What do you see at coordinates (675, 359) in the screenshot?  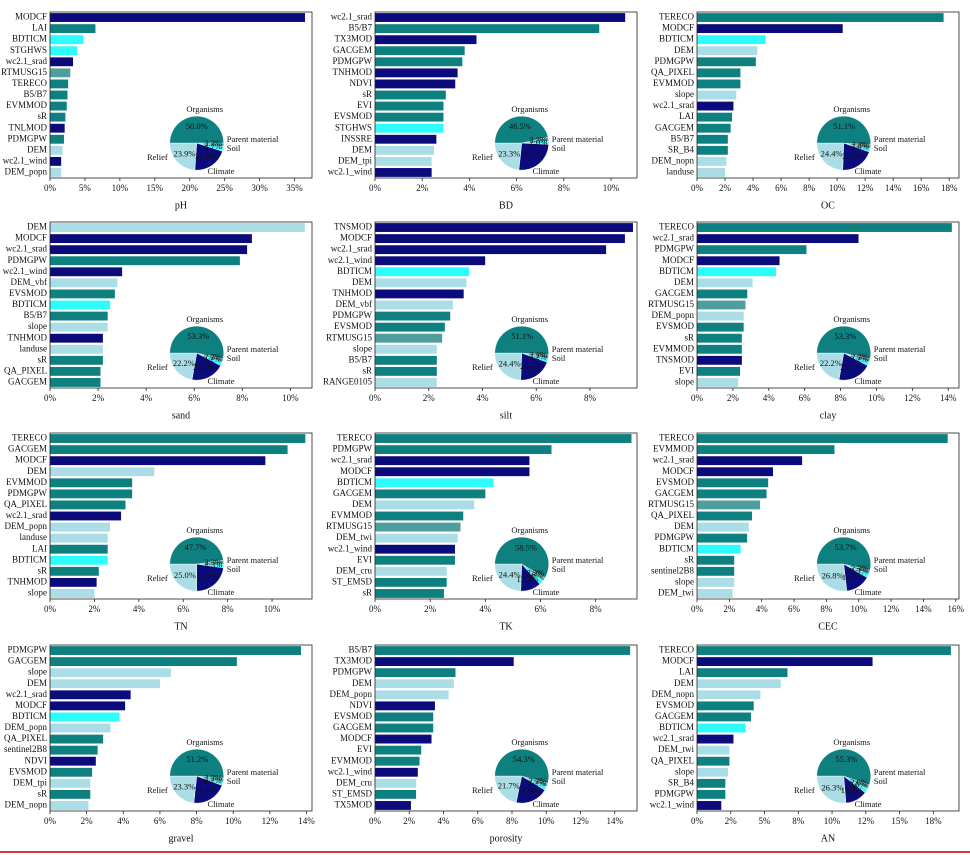 I see `y-tick-label: TNSMOD` at bounding box center [675, 359].